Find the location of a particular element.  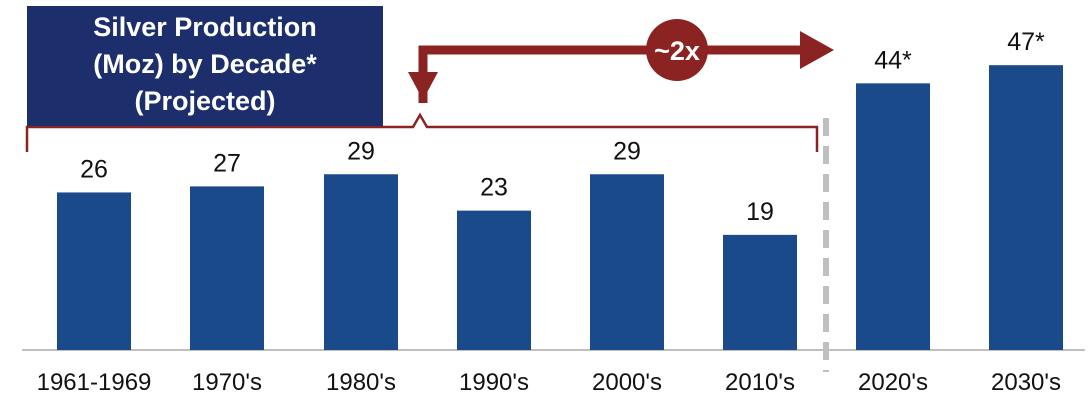

value-label: 47* is located at coordinates (1026, 42).